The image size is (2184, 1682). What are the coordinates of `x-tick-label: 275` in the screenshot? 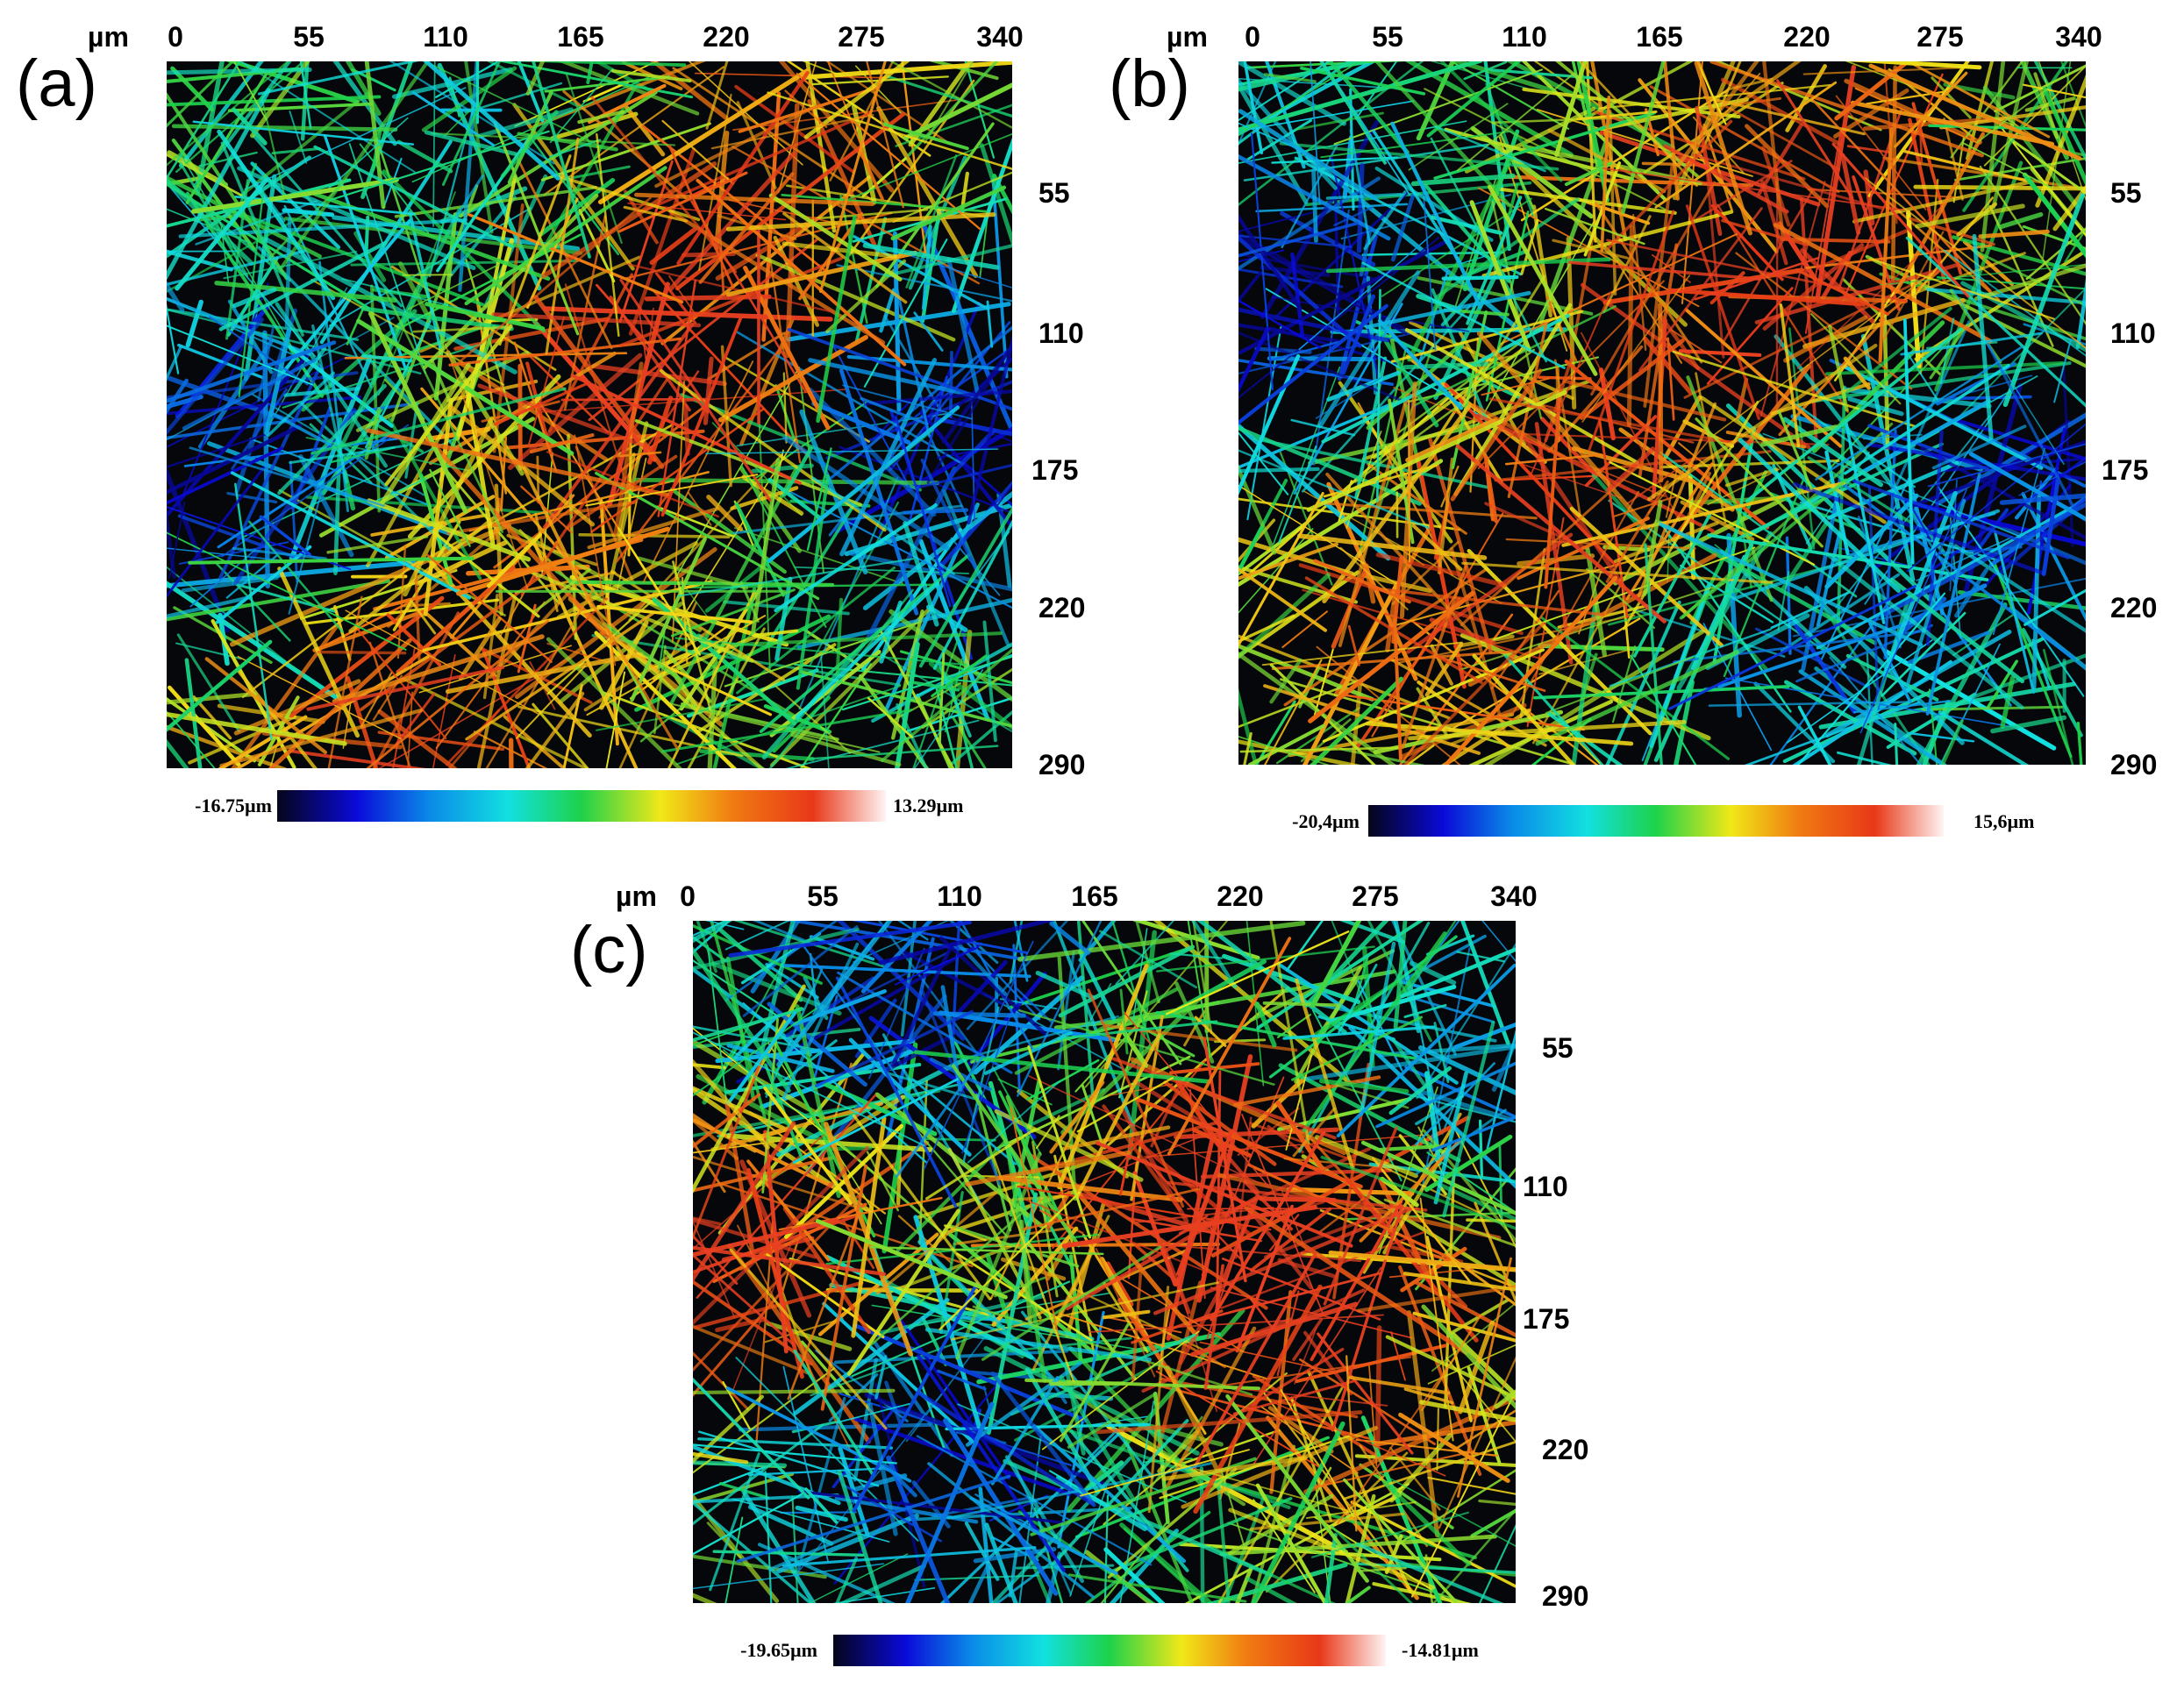 It's located at (861, 37).